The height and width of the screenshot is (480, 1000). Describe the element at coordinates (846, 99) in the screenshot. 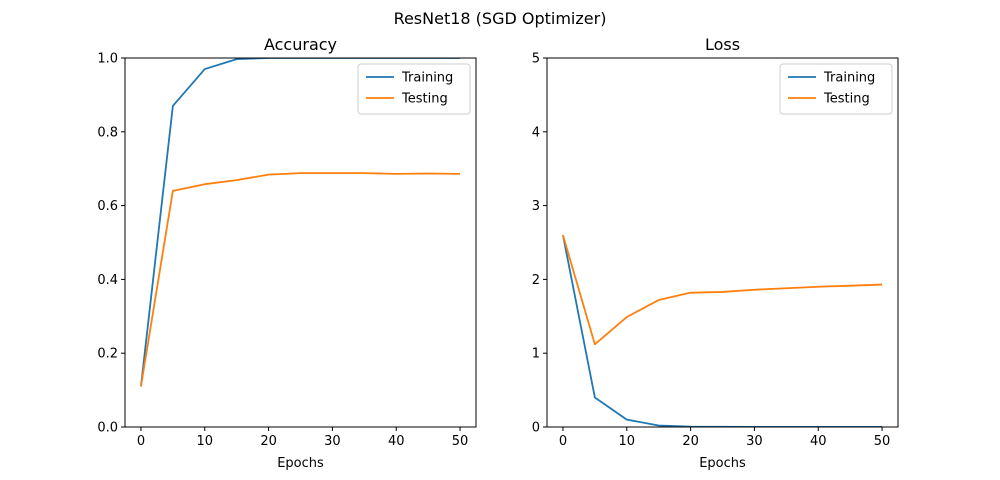

I see `loss-legend-label-testing: Testing` at that location.